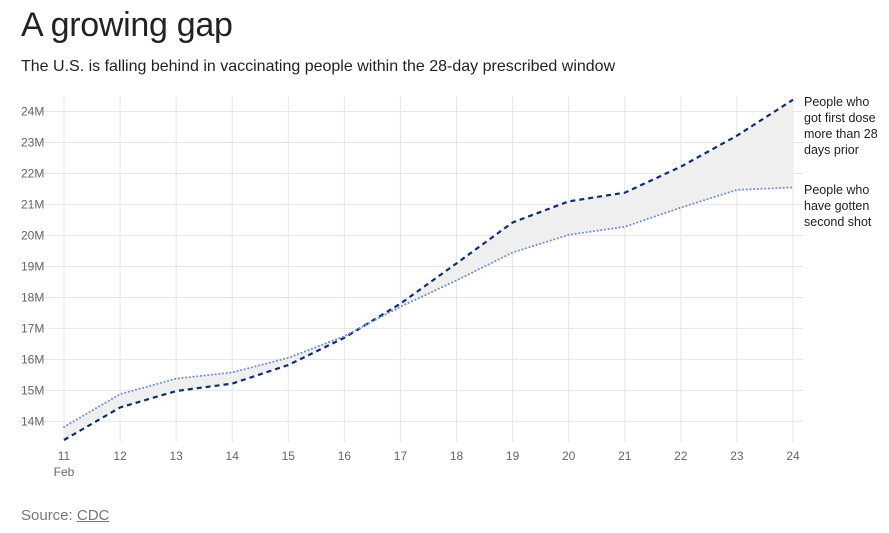  What do you see at coordinates (513, 456) in the screenshot?
I see `x-tick-label: 19` at bounding box center [513, 456].